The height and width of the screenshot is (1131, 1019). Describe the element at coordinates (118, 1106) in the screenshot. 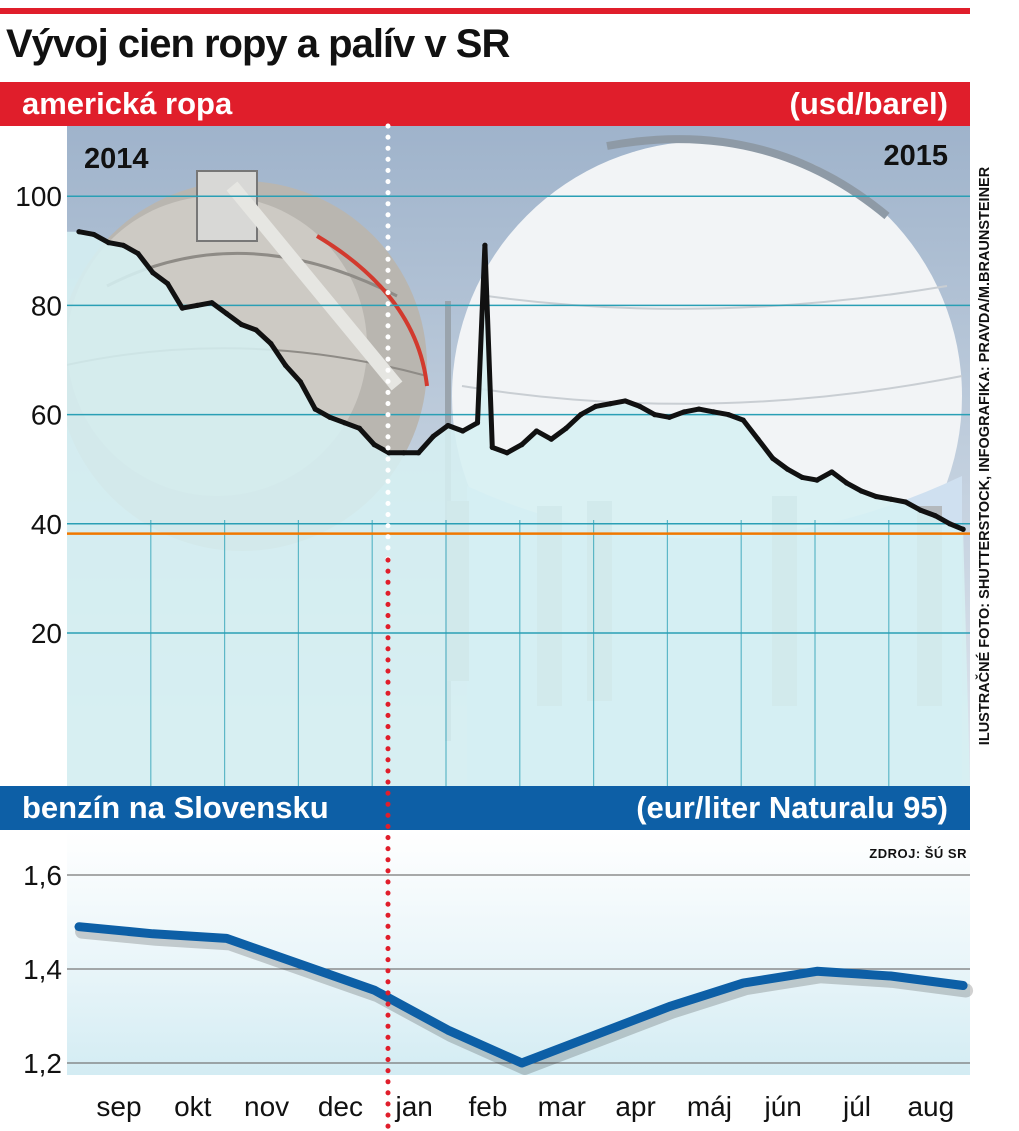

I see `month-label: sep` at that location.